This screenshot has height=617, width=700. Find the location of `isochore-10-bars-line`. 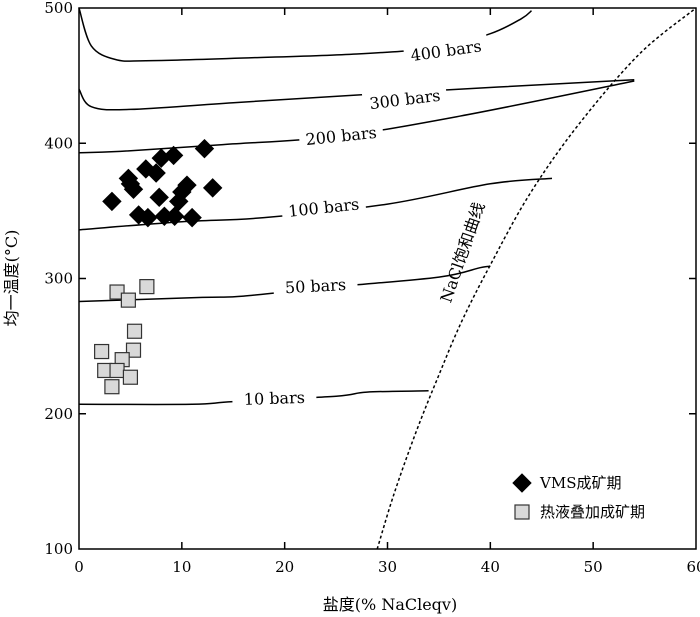

isochore-10-bars-line is located at coordinates (253, 398).